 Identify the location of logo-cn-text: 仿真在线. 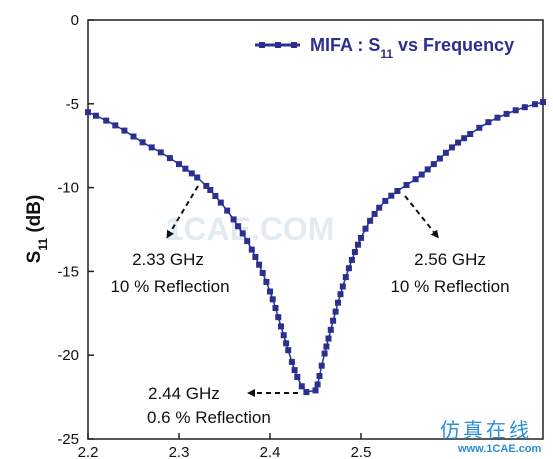
(486, 430).